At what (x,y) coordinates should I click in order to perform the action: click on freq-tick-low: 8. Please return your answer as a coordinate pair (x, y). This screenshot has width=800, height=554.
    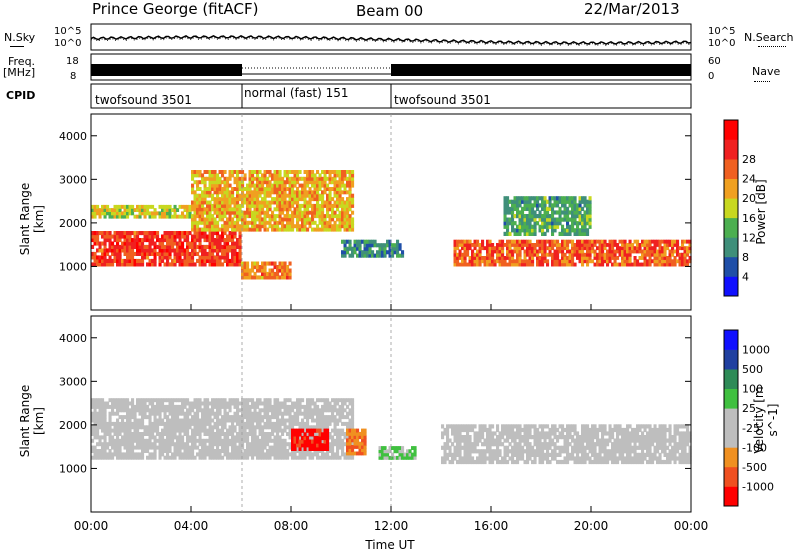
    Looking at the image, I should click on (73, 76).